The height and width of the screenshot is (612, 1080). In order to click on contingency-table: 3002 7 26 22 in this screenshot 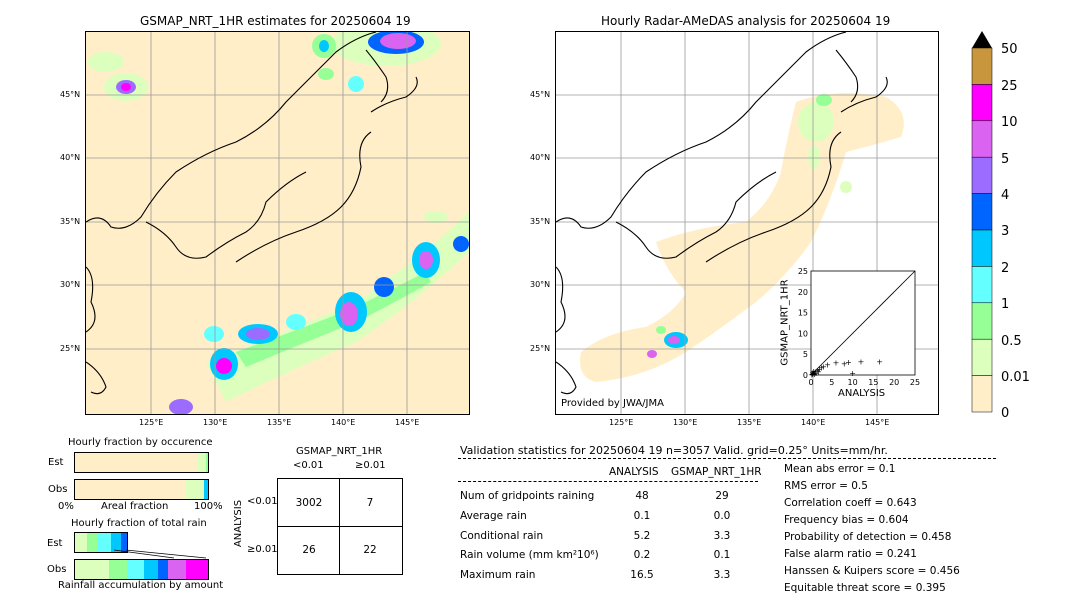, I will do `click(340, 526)`.